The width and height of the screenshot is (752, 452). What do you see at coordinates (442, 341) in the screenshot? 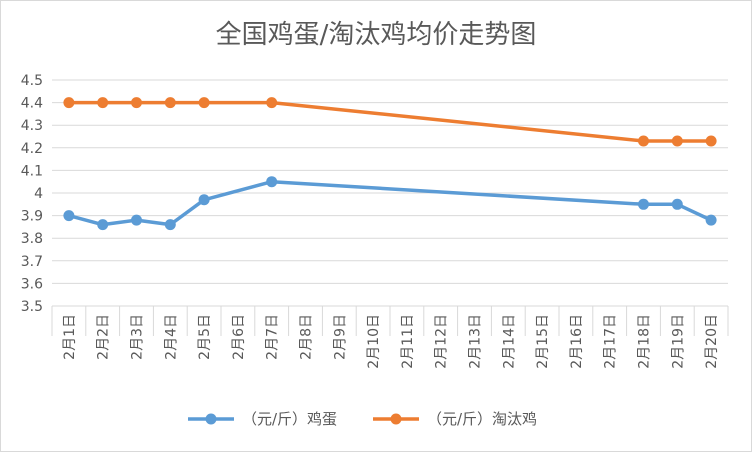
I see `x-tick-label: 2月12日` at bounding box center [442, 341].